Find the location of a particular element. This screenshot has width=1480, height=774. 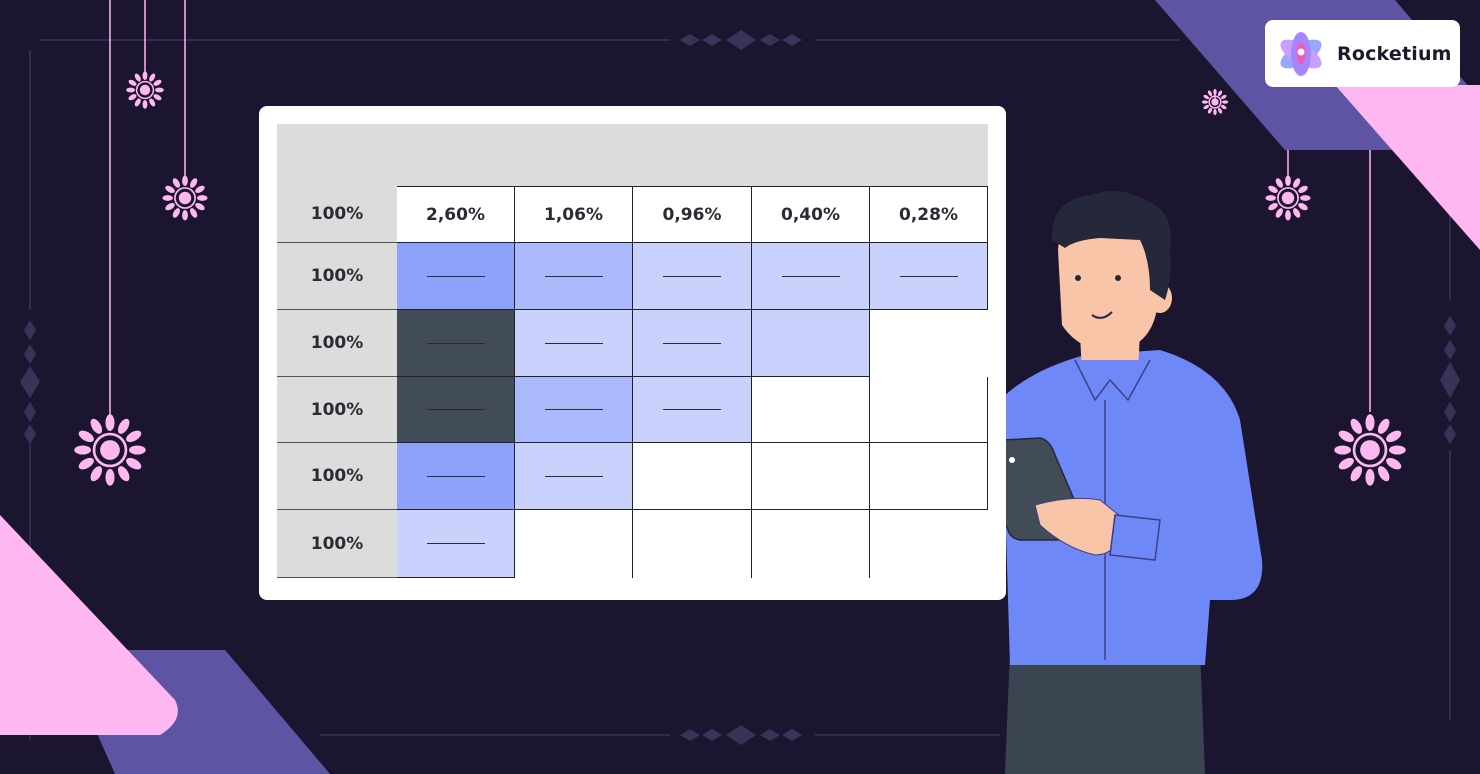

pink-band-top-right is located at coordinates (1407, 167).